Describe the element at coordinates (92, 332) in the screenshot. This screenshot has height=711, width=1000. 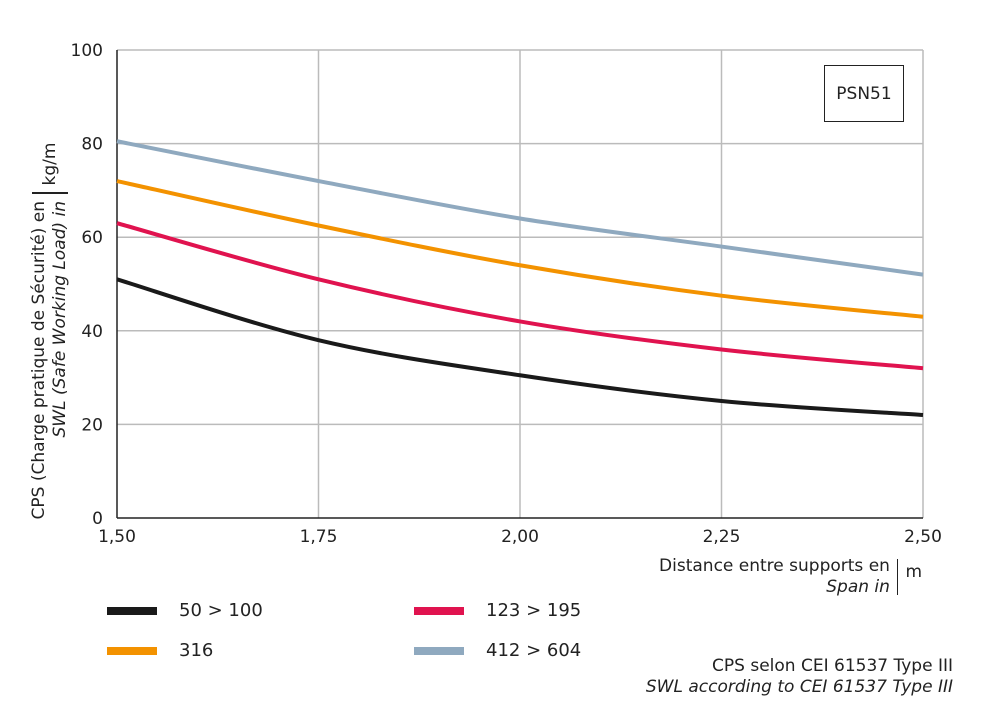
I see `y-tick-label: 40` at that location.